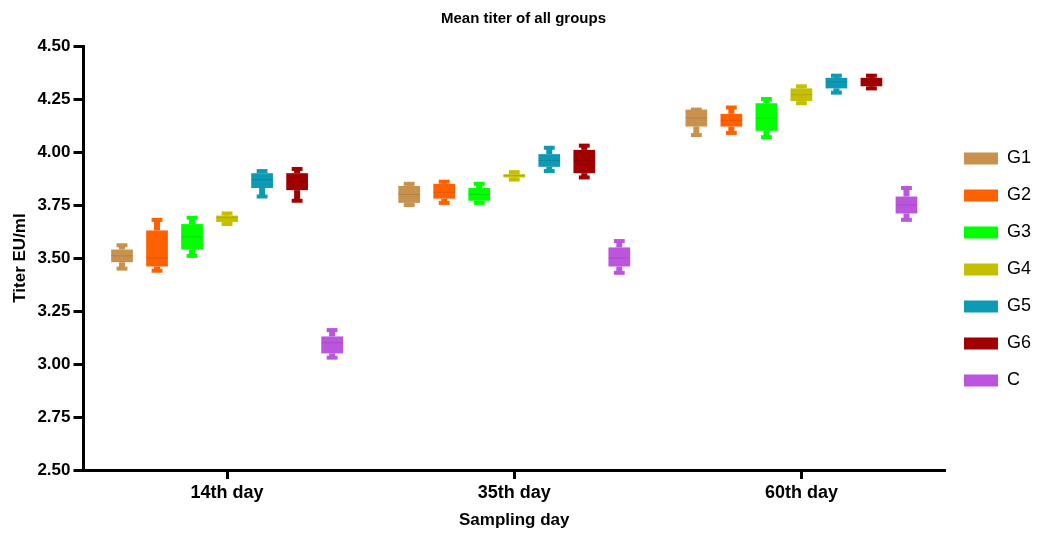  What do you see at coordinates (54, 363) in the screenshot?
I see `y-tick-label: 3.00` at bounding box center [54, 363].